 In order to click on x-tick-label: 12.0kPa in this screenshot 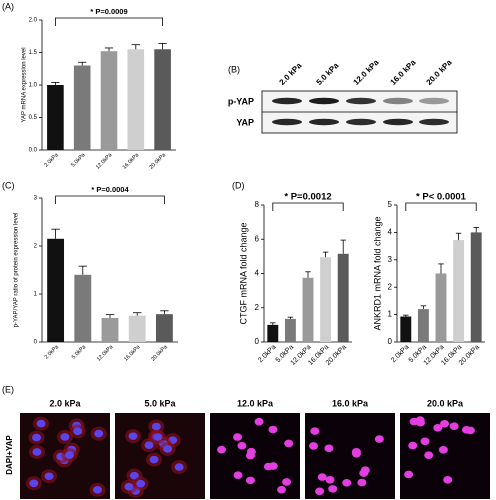, I will do `click(105, 353)`.